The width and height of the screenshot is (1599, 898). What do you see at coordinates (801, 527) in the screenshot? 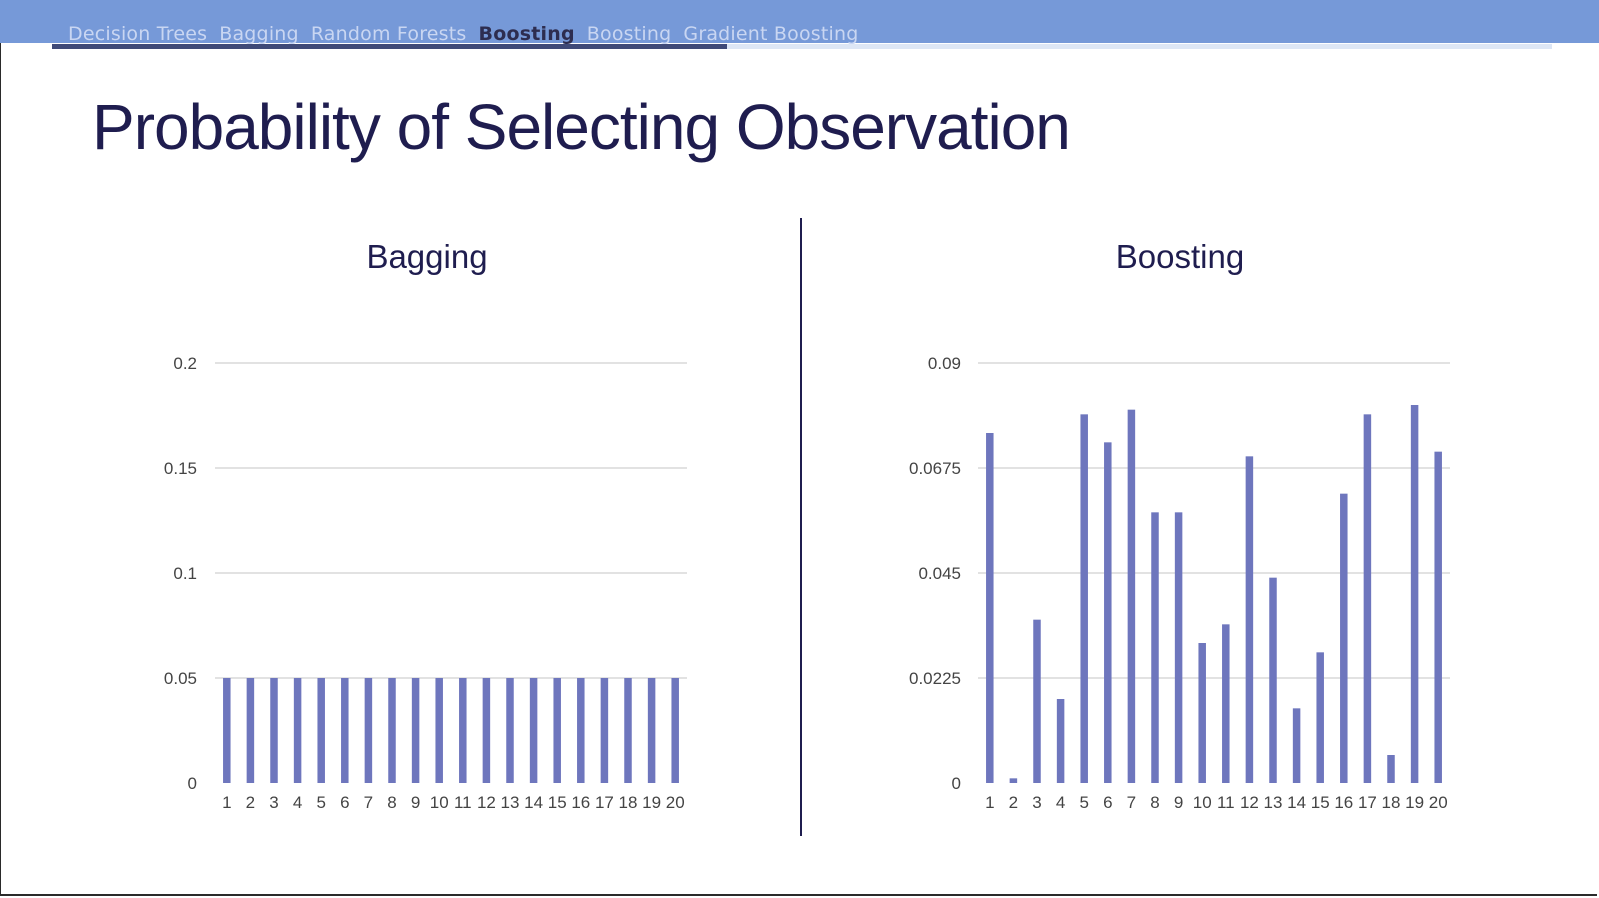
I see `chart-divider` at bounding box center [801, 527].